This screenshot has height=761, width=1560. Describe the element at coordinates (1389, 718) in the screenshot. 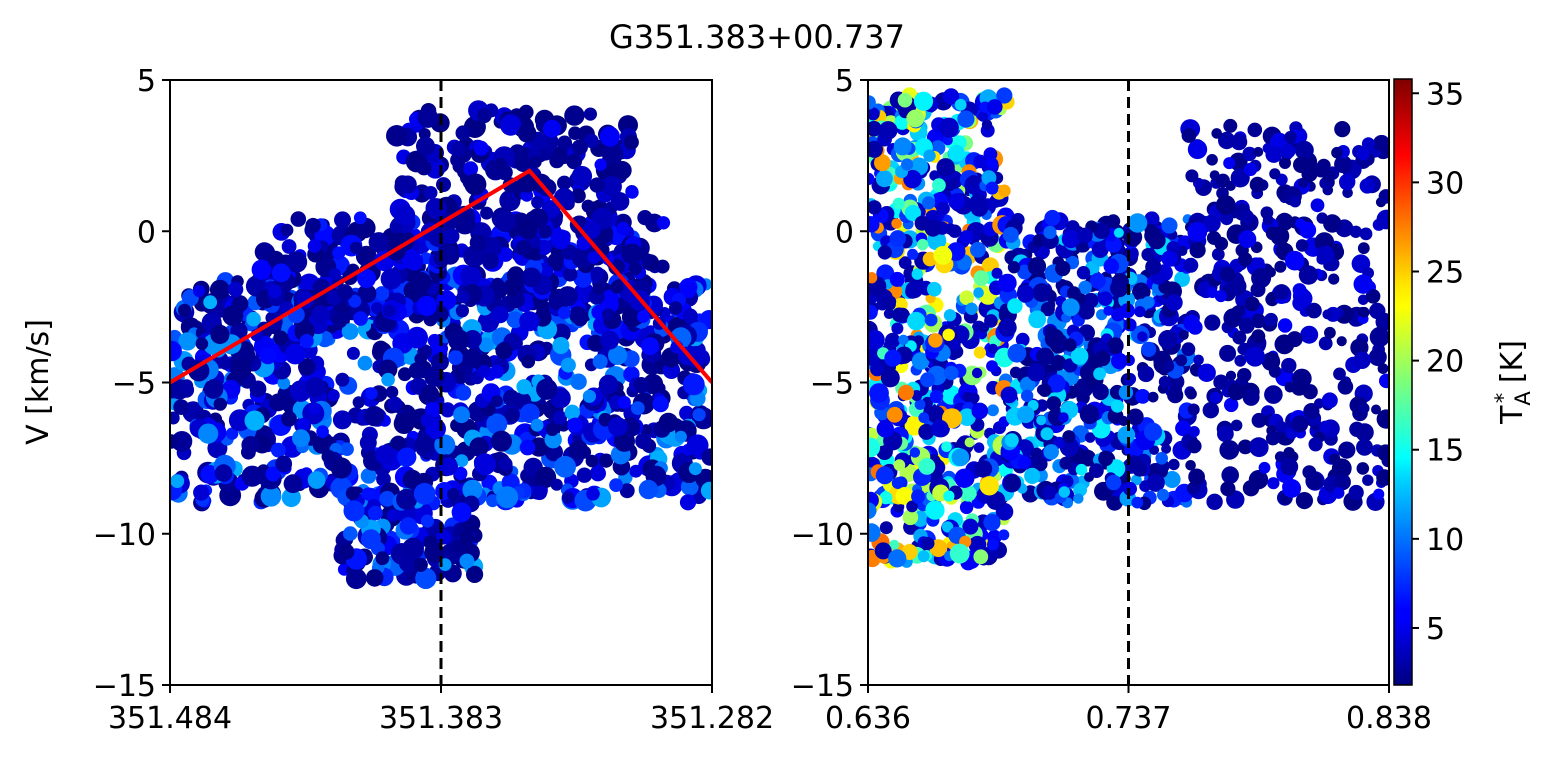

I see `right-x-tick-label: 0.838` at that location.